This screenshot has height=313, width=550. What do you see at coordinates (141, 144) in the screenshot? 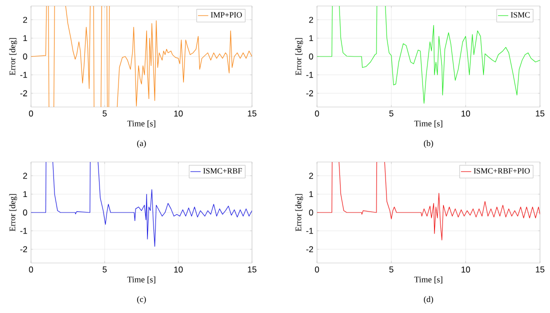
I see `text: (a)` at bounding box center [141, 144].